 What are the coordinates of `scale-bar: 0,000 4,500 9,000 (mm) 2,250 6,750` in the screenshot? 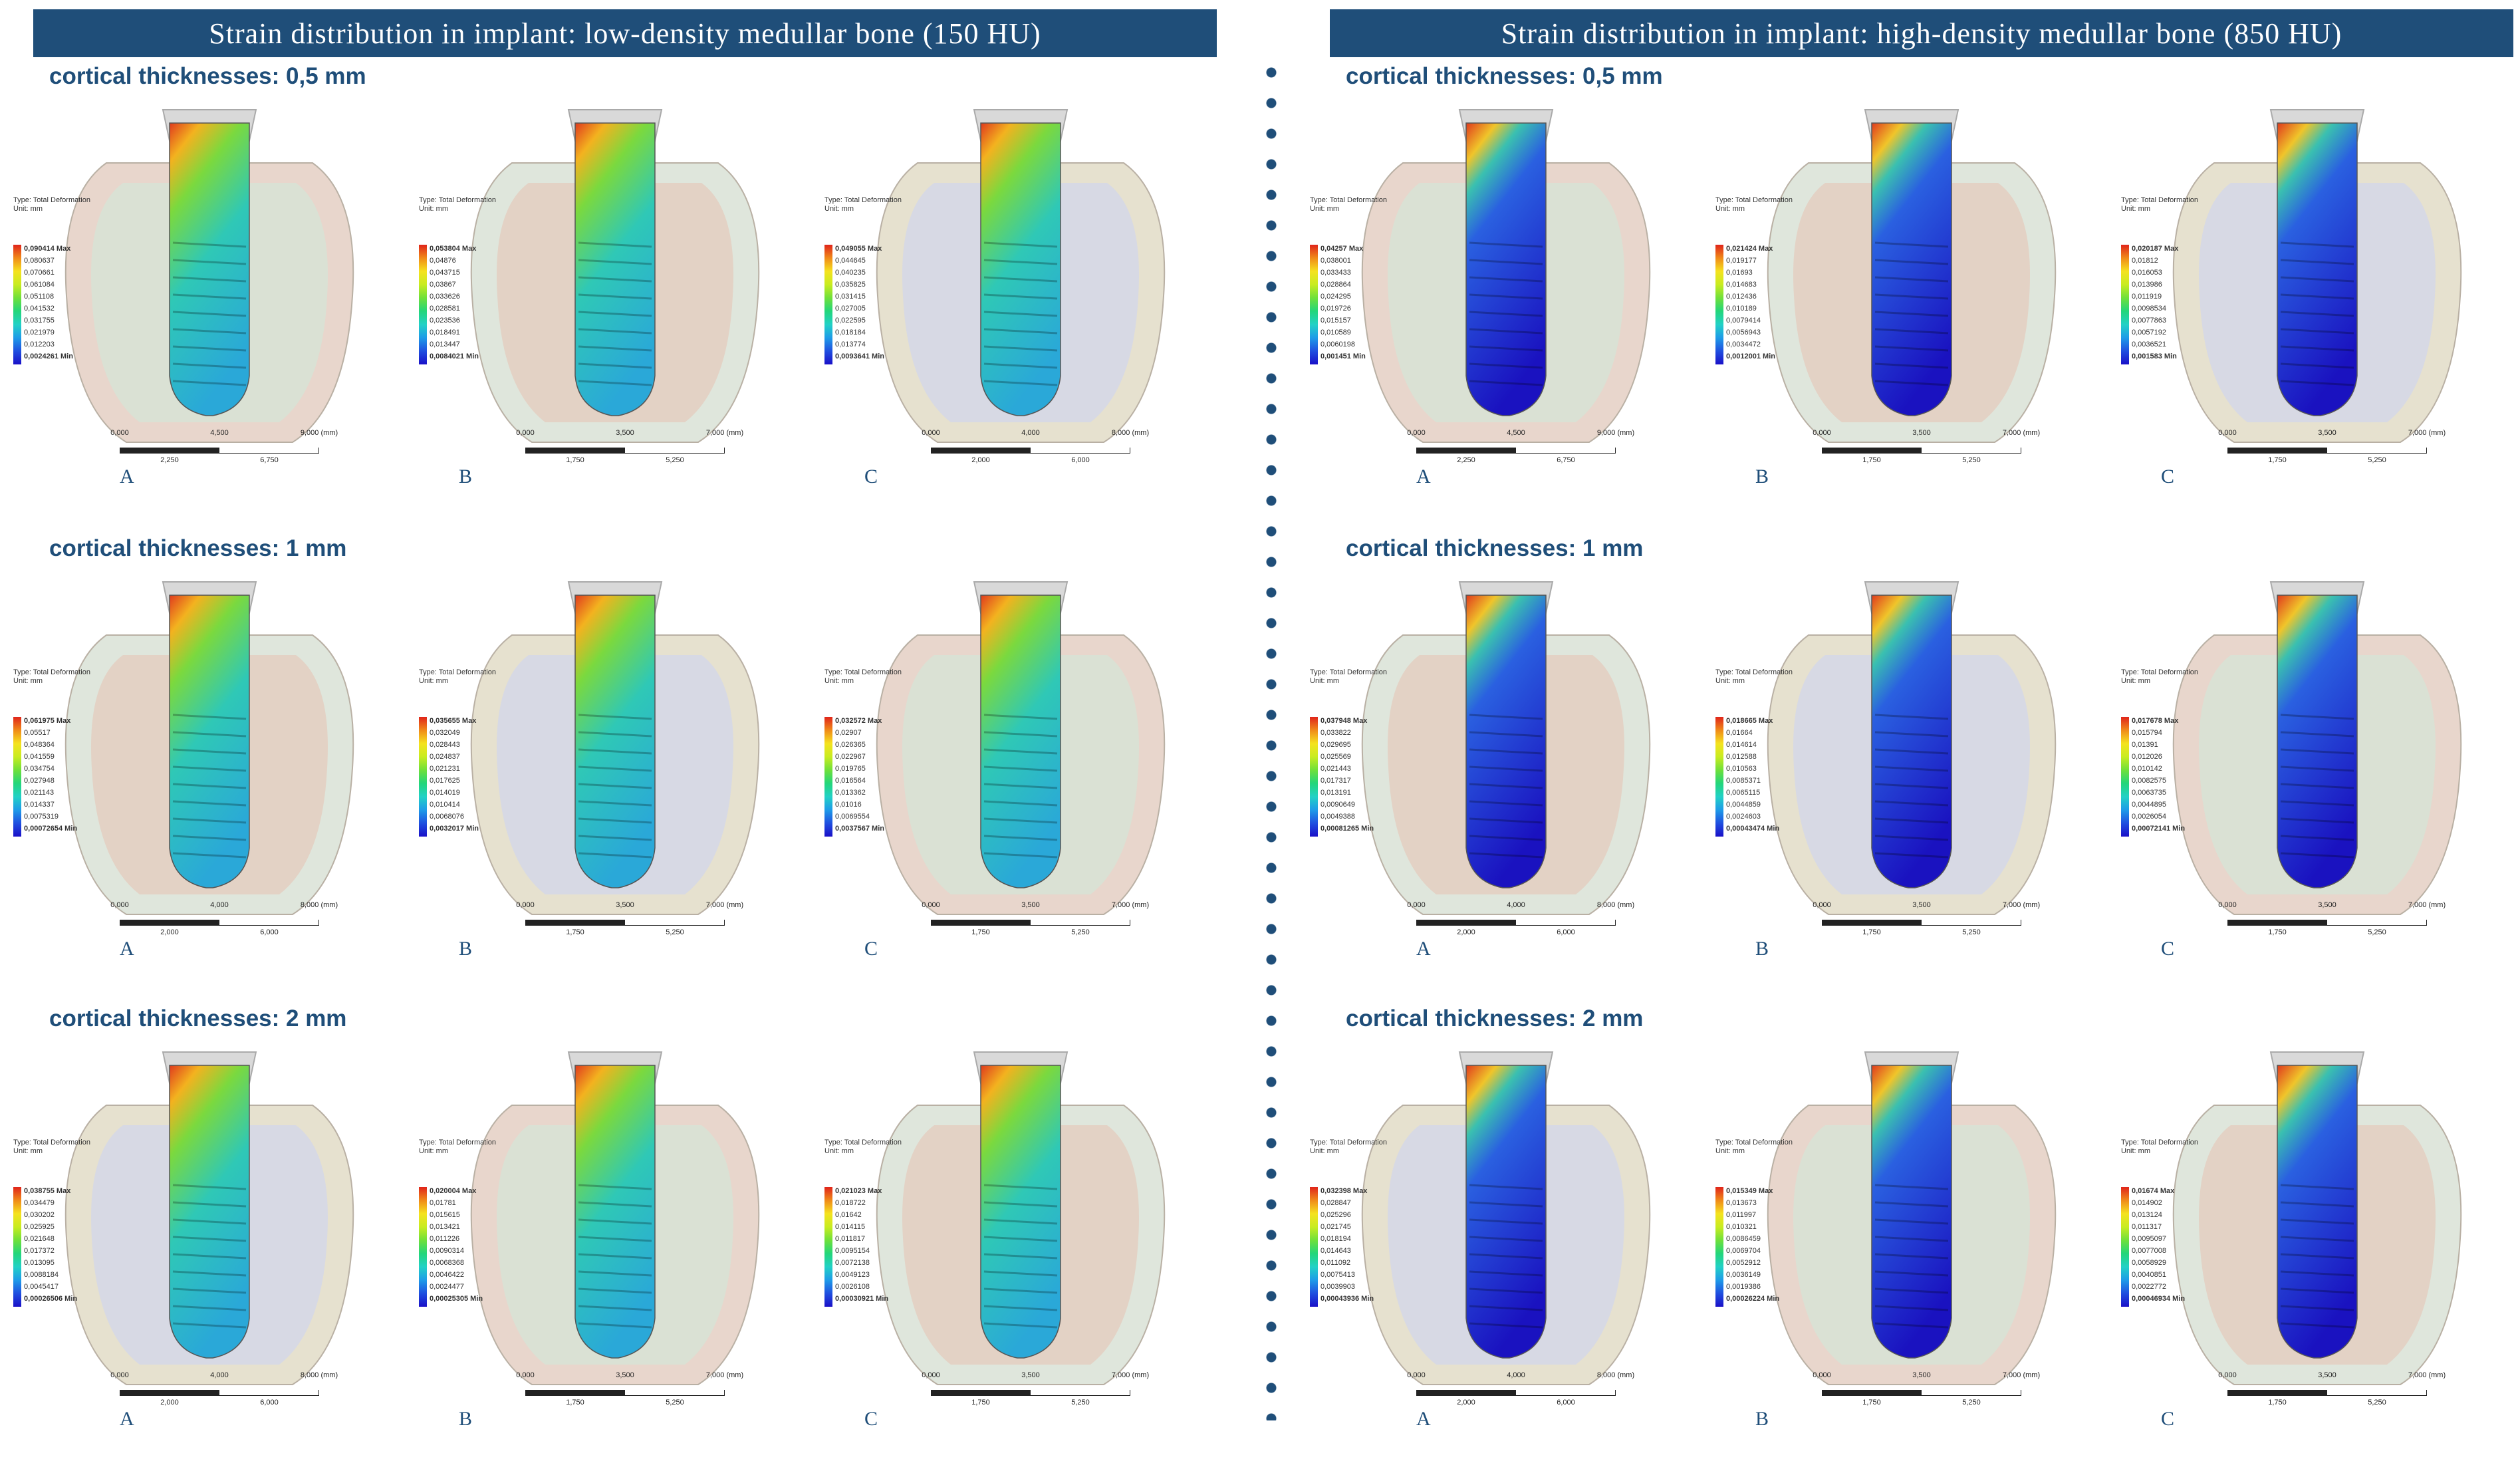 It's located at (1520, 448).